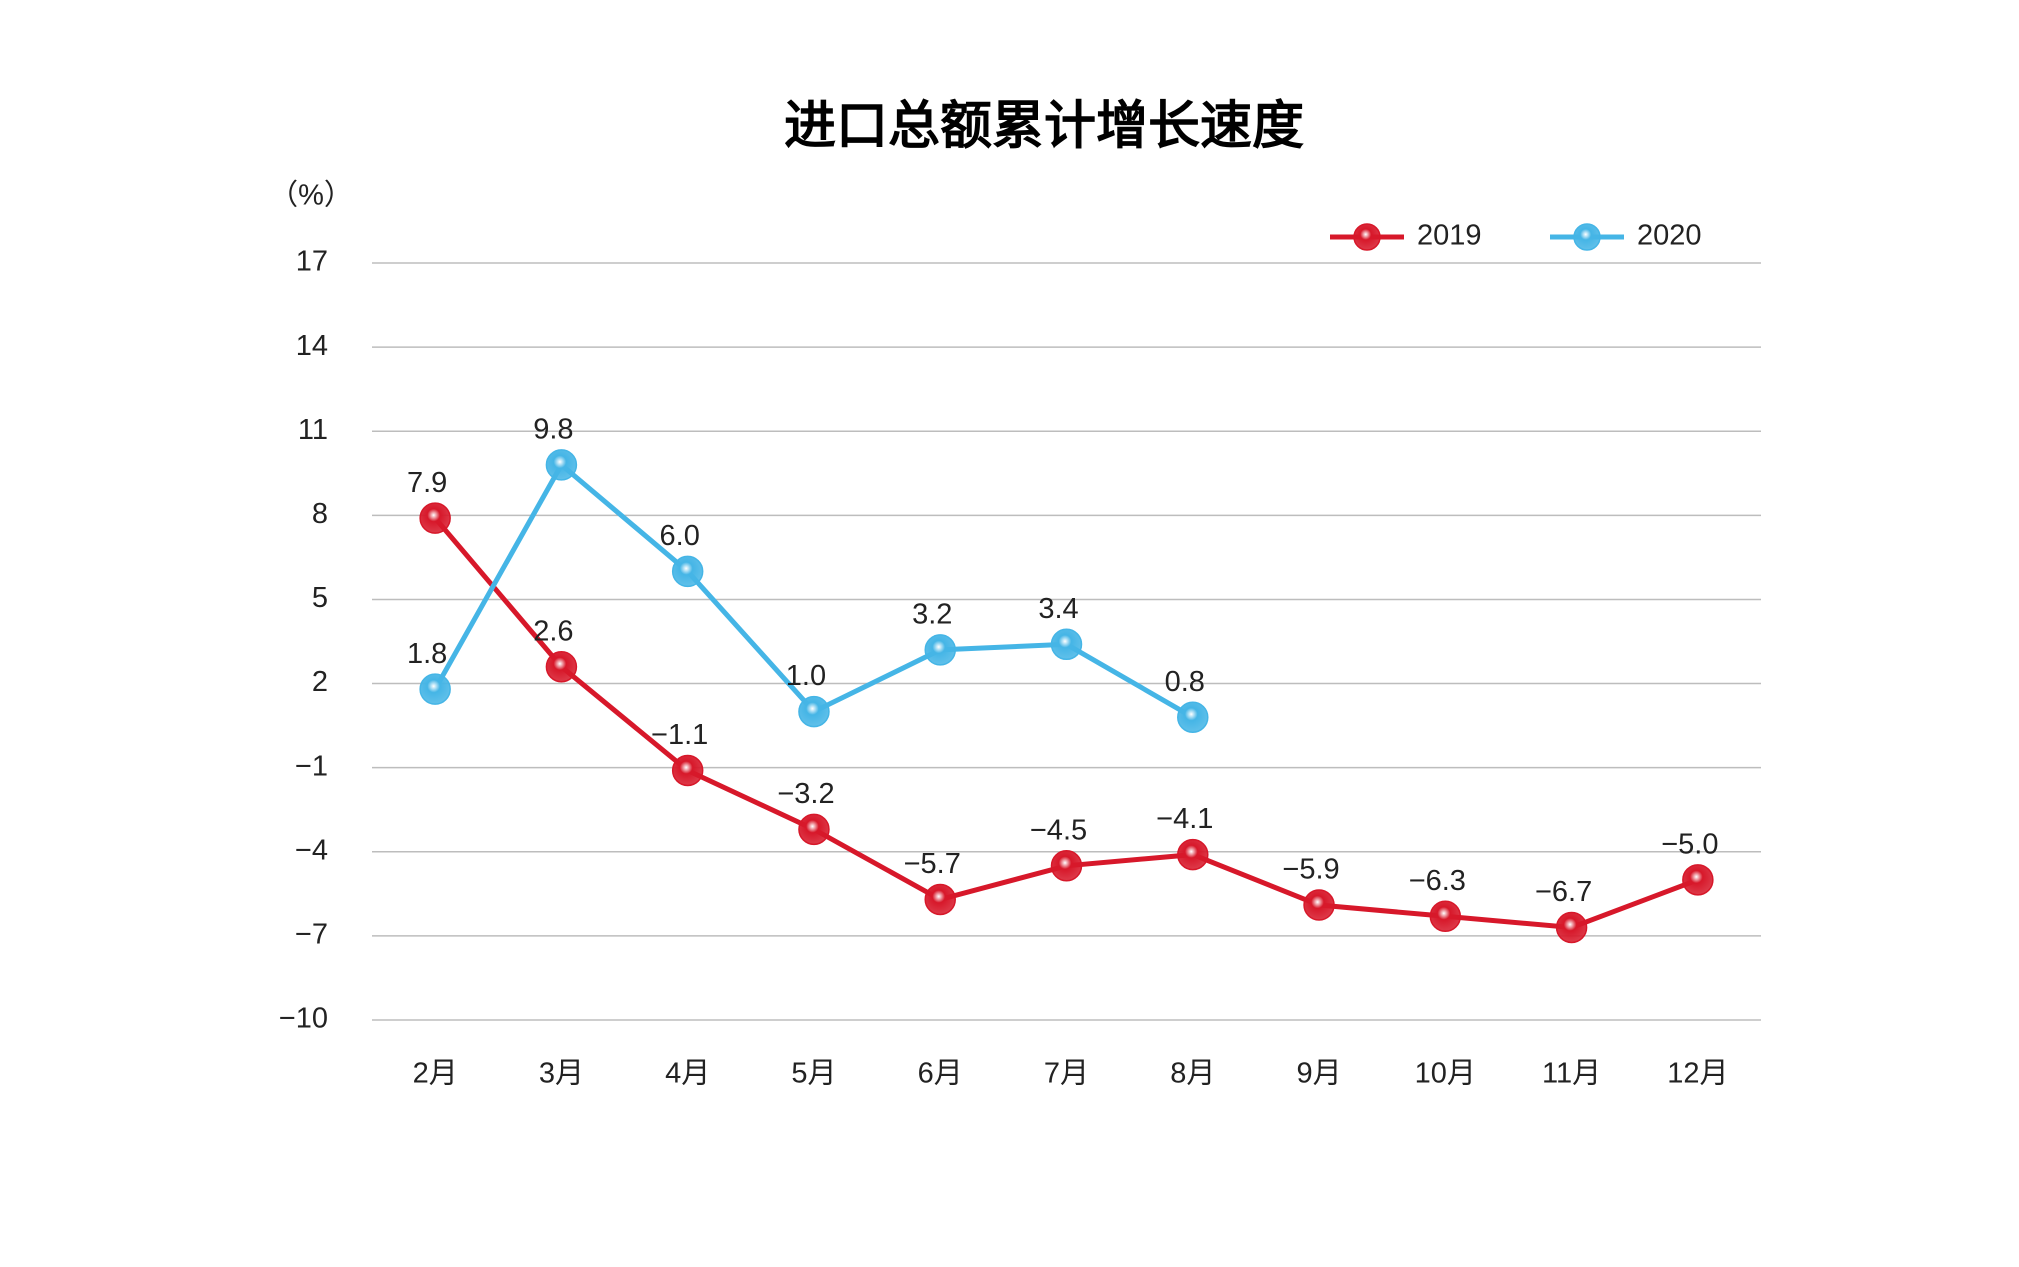  What do you see at coordinates (553, 631) in the screenshot?
I see `value-label: 2.6` at bounding box center [553, 631].